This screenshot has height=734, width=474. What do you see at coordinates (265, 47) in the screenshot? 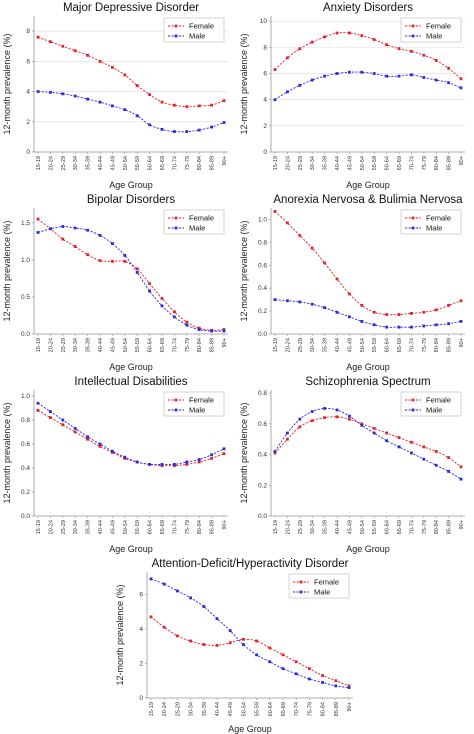
I see `y-tick-label: 8` at bounding box center [265, 47].